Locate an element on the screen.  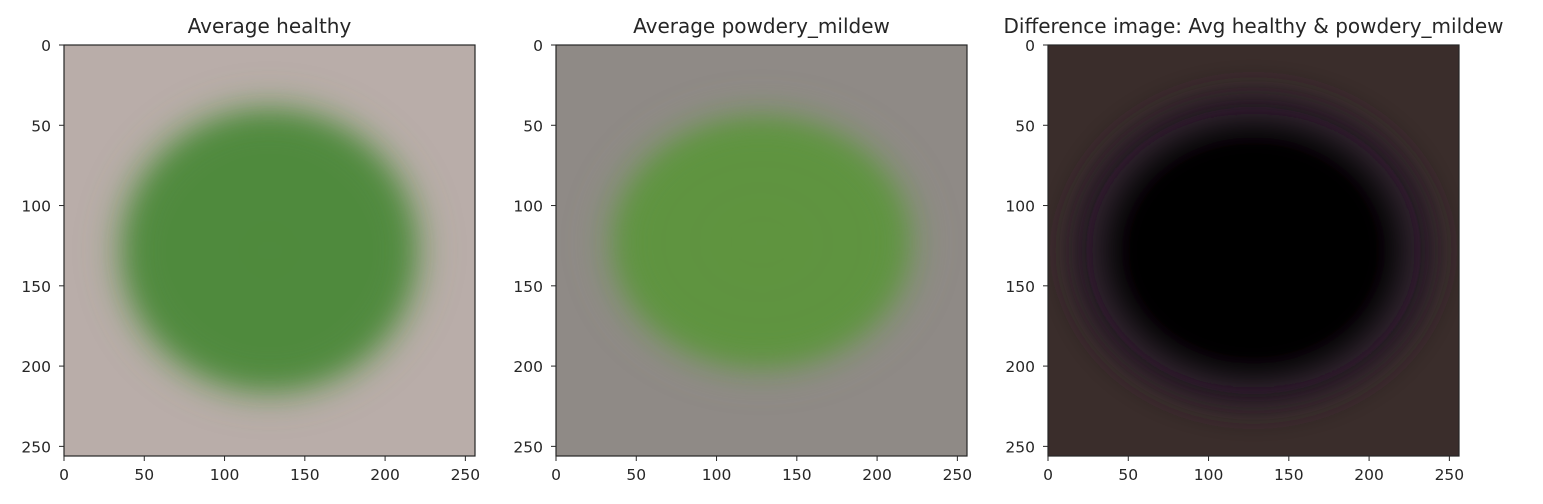
panel-title: Average healthy is located at coordinates (270, 26).